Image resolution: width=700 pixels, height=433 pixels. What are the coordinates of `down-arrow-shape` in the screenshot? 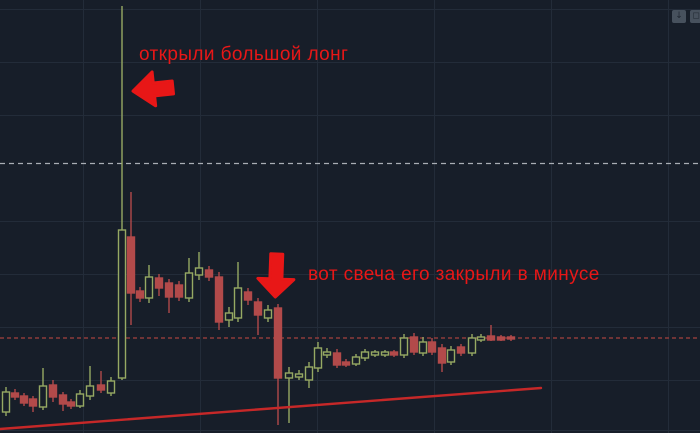 It's located at (276, 275).